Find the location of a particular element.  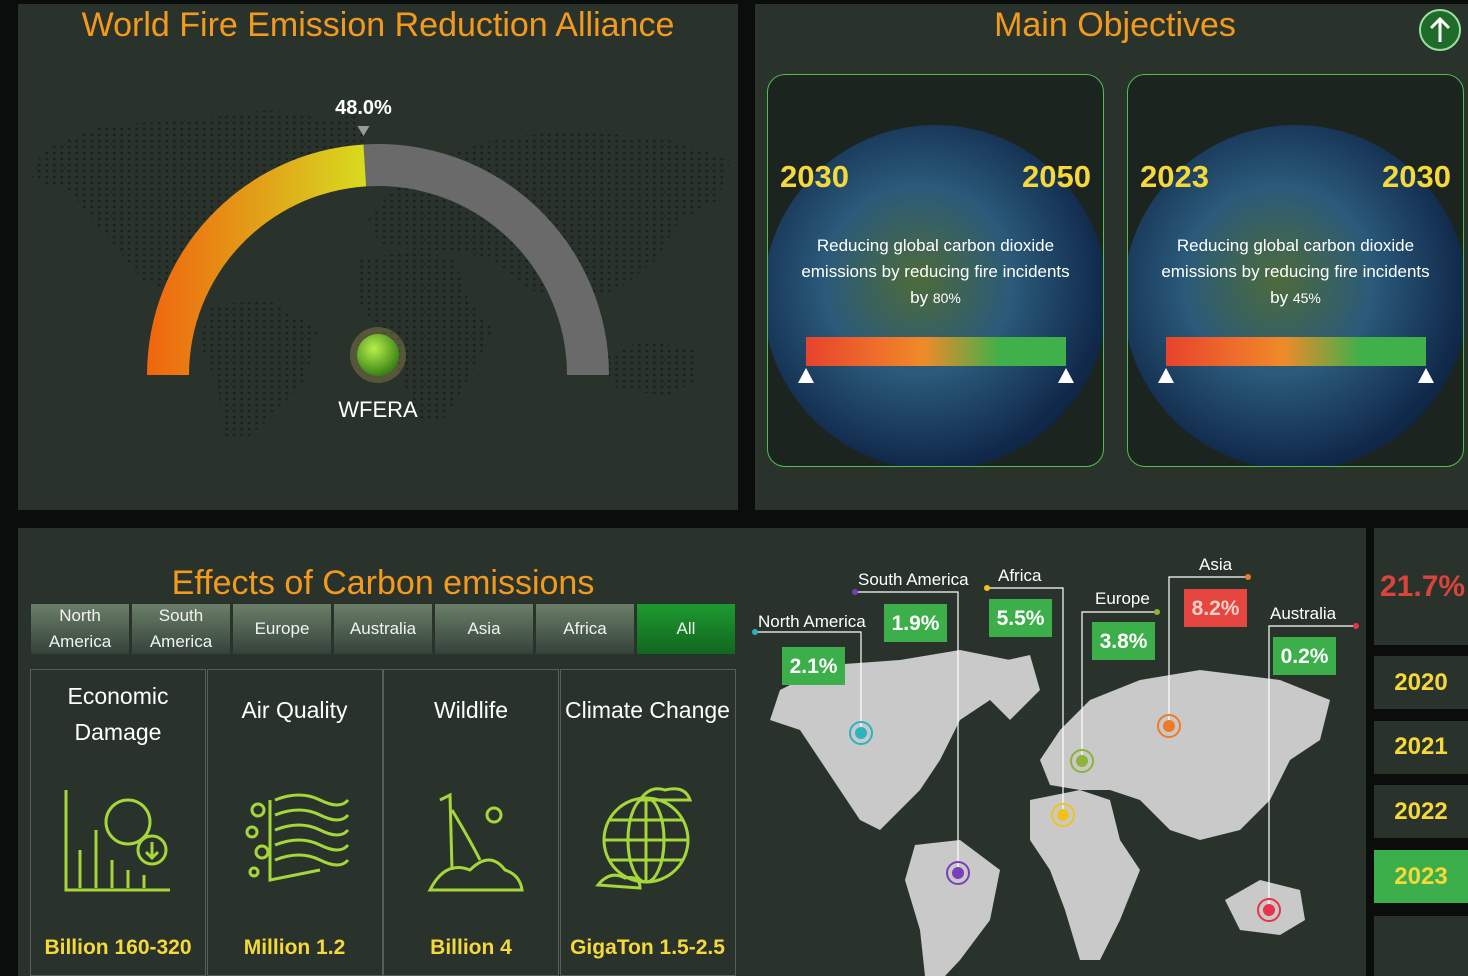

effect-title: Economic Damage is located at coordinates (118, 714).